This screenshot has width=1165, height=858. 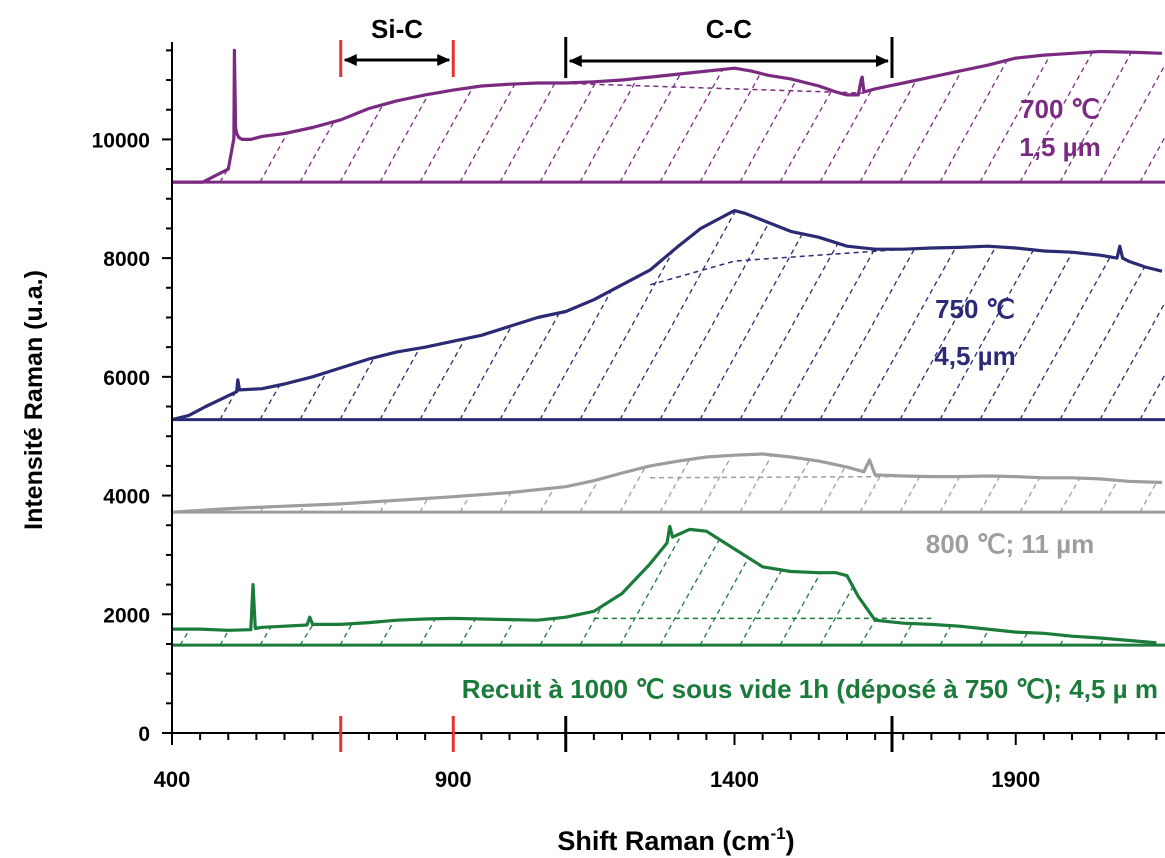 What do you see at coordinates (1015, 779) in the screenshot?
I see `x-tick-label: 1900` at bounding box center [1015, 779].